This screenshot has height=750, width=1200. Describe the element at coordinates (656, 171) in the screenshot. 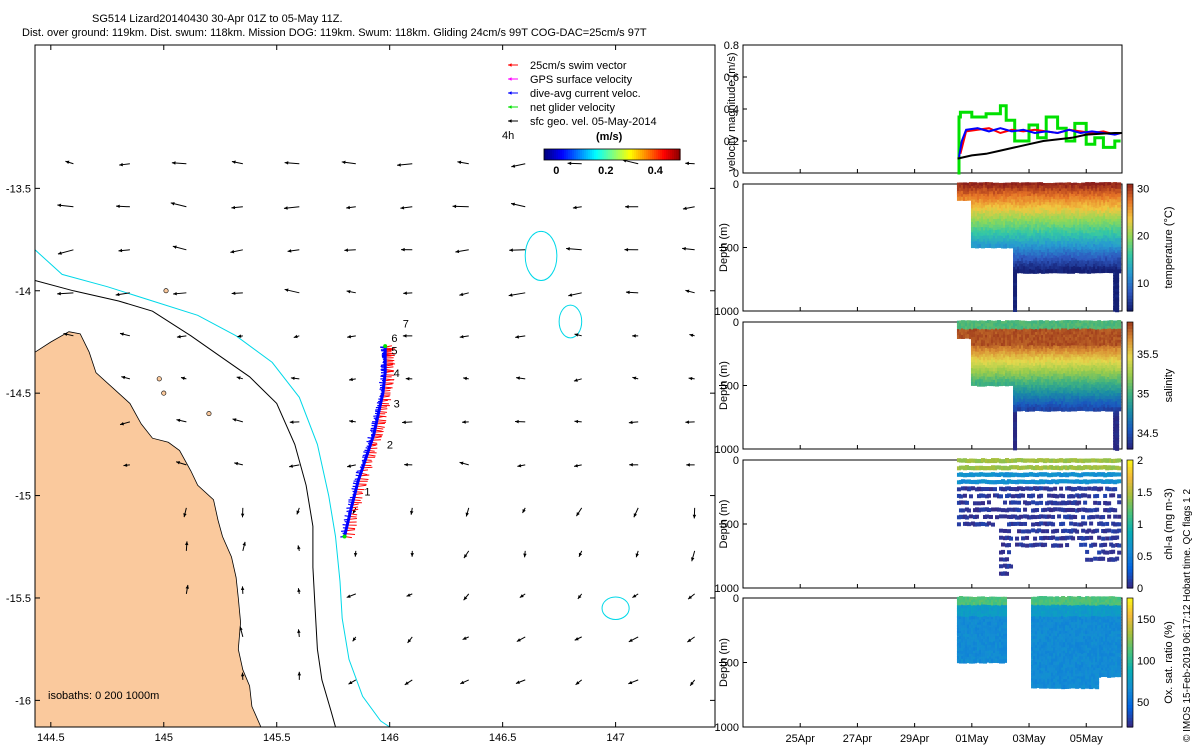

I see `map-colorbar-tick-2: 0.4` at that location.